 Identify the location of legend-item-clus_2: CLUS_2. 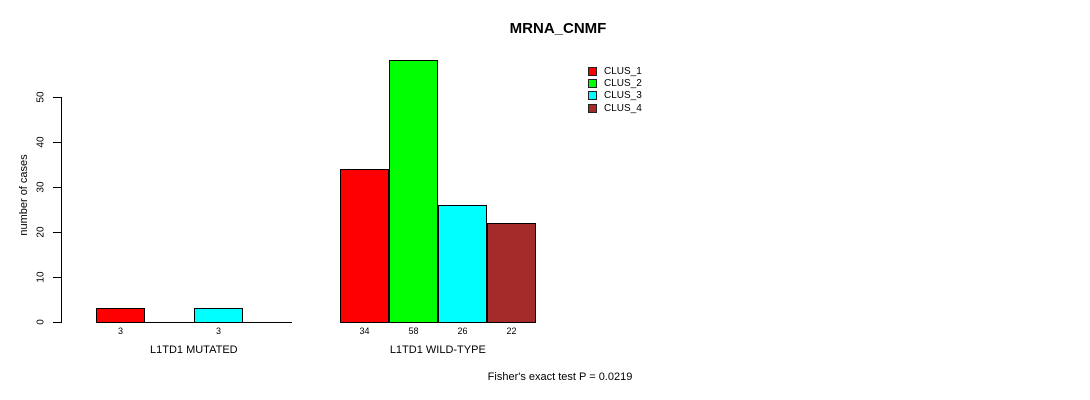
(615, 83).